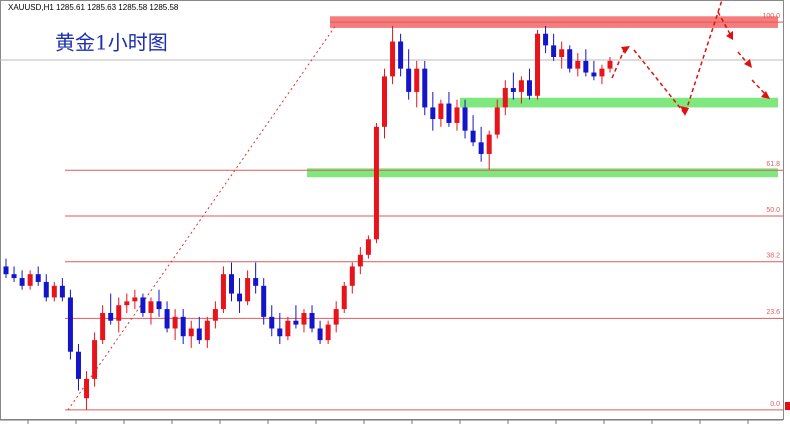 This screenshot has width=790, height=428. I want to click on fib-label: 100.0, so click(771, 16).